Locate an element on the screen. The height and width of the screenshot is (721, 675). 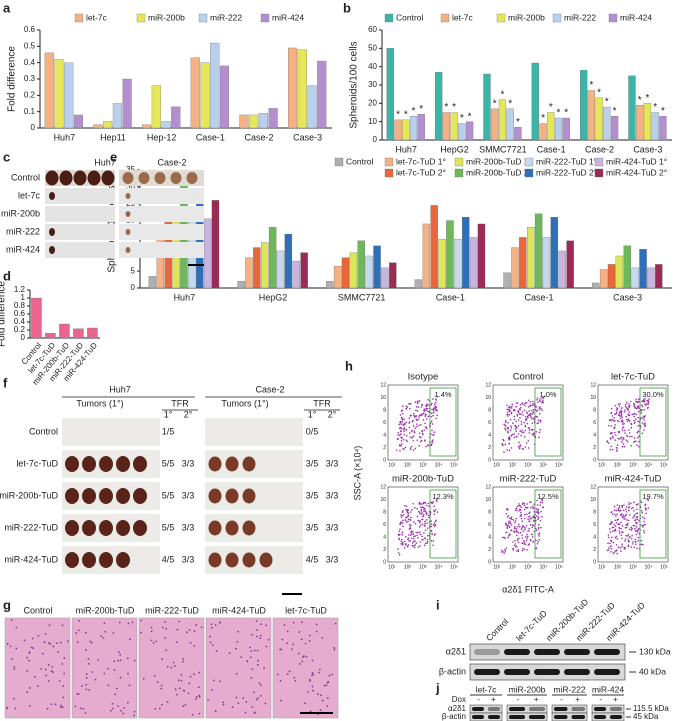
plot-frame is located at coordinates (633, 422).